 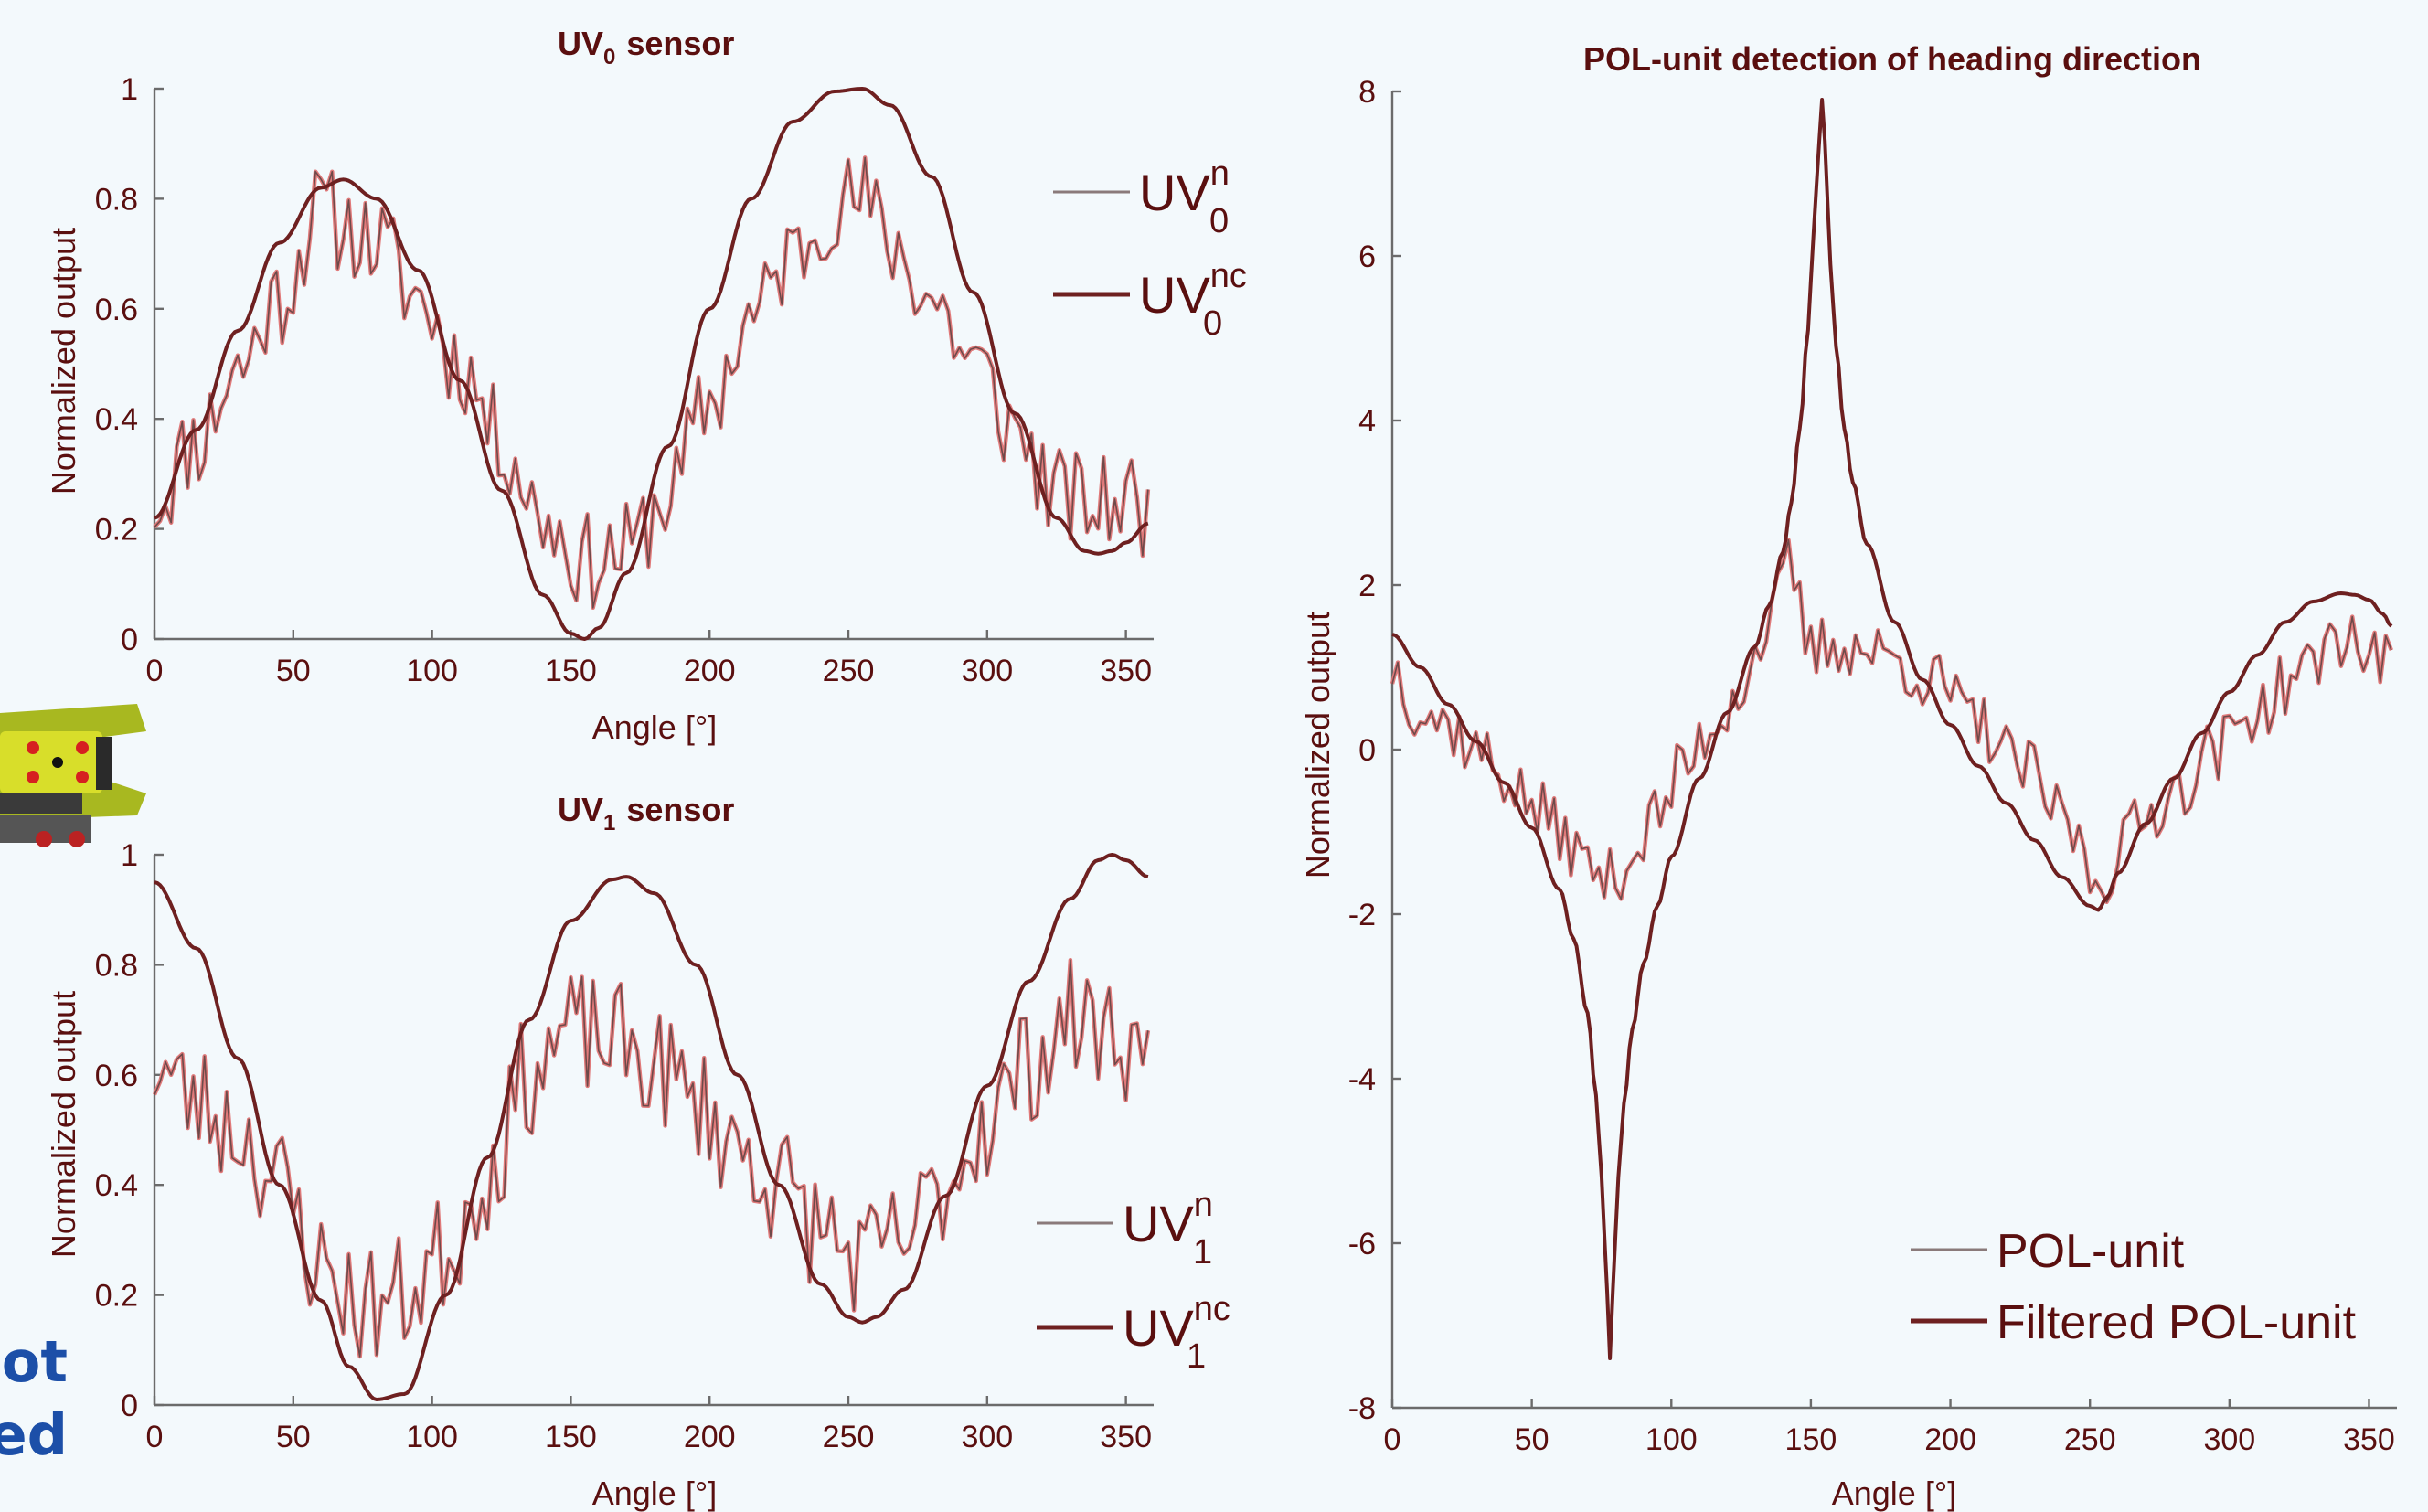 I want to click on chart-uv1-title-rest: sensor, so click(x=680, y=809).